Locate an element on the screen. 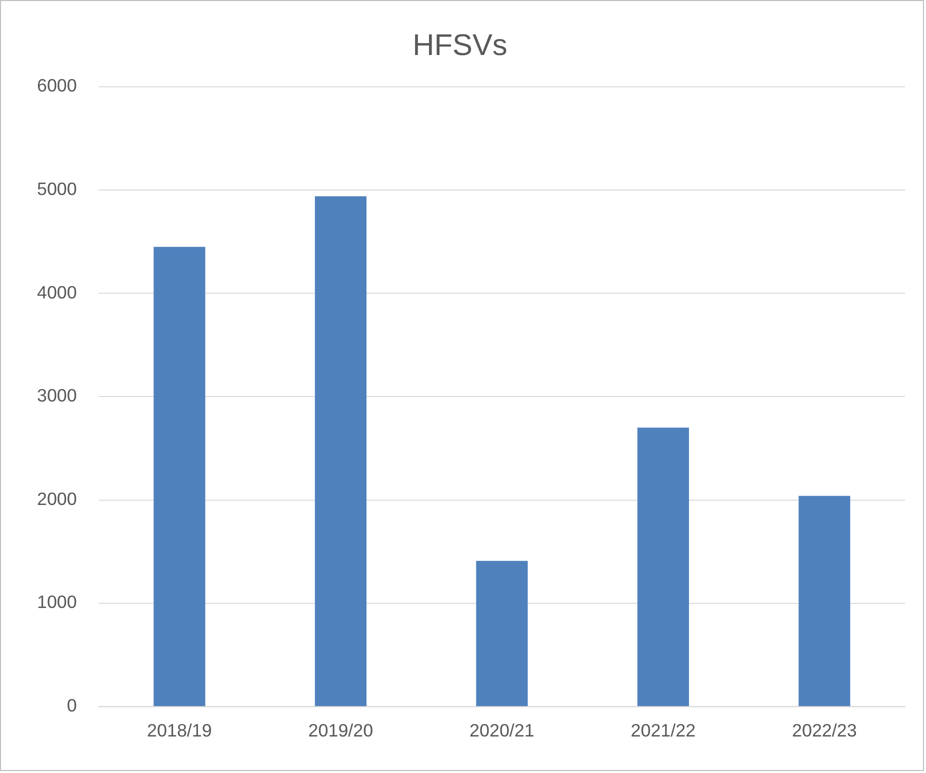 The width and height of the screenshot is (926, 773). y-tick-label: 2000 is located at coordinates (56, 498).